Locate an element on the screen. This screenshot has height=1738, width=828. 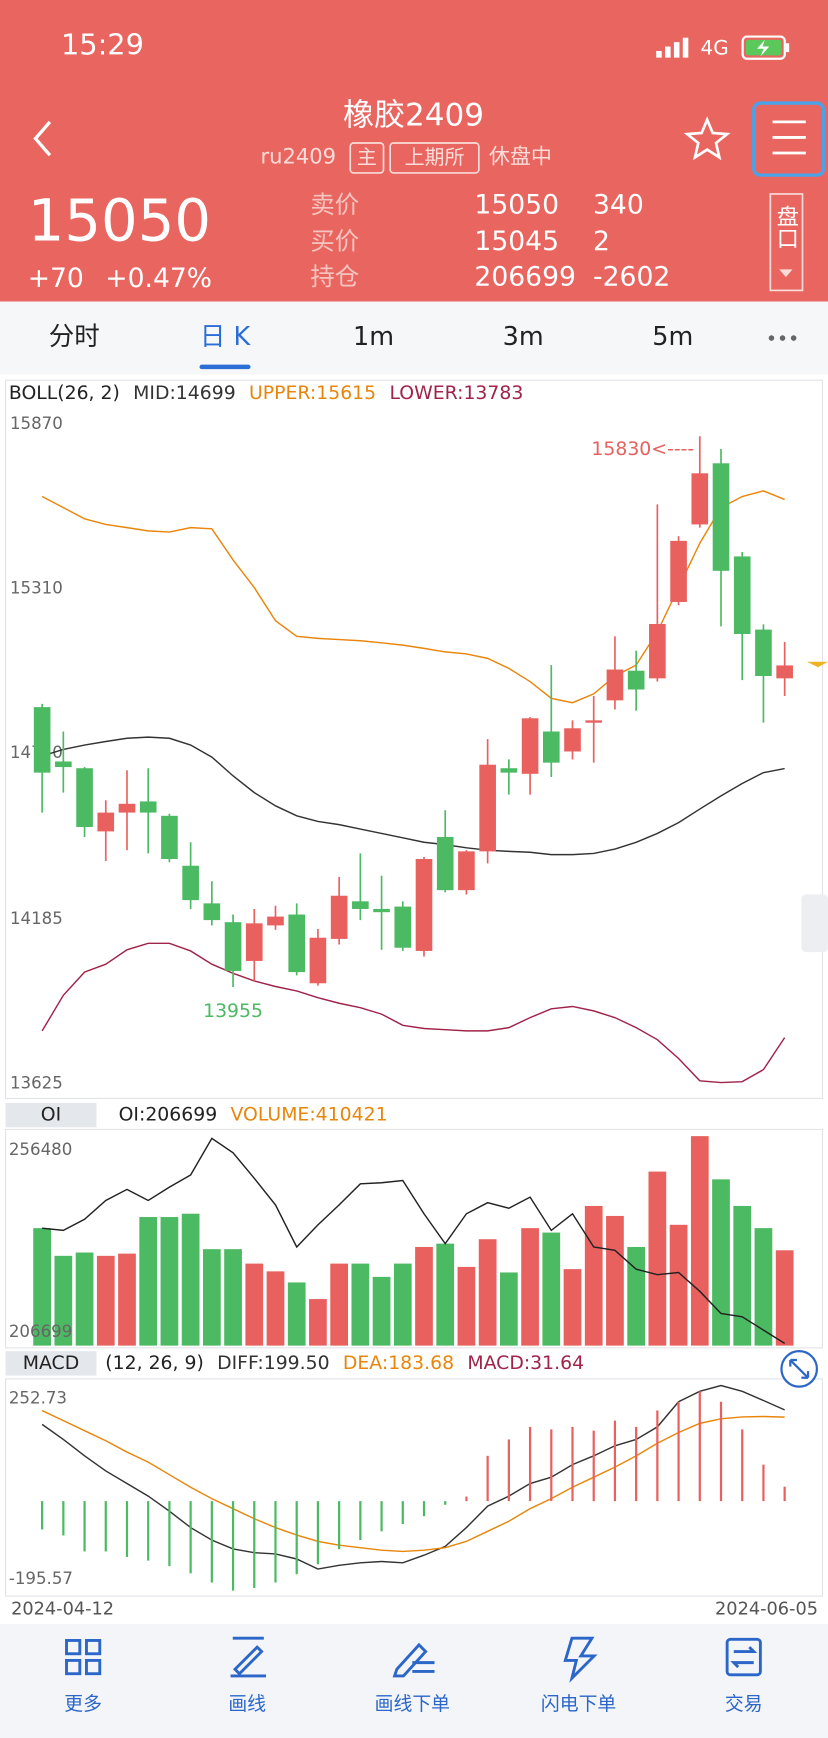
quote-value: -2602 is located at coordinates (631, 277).